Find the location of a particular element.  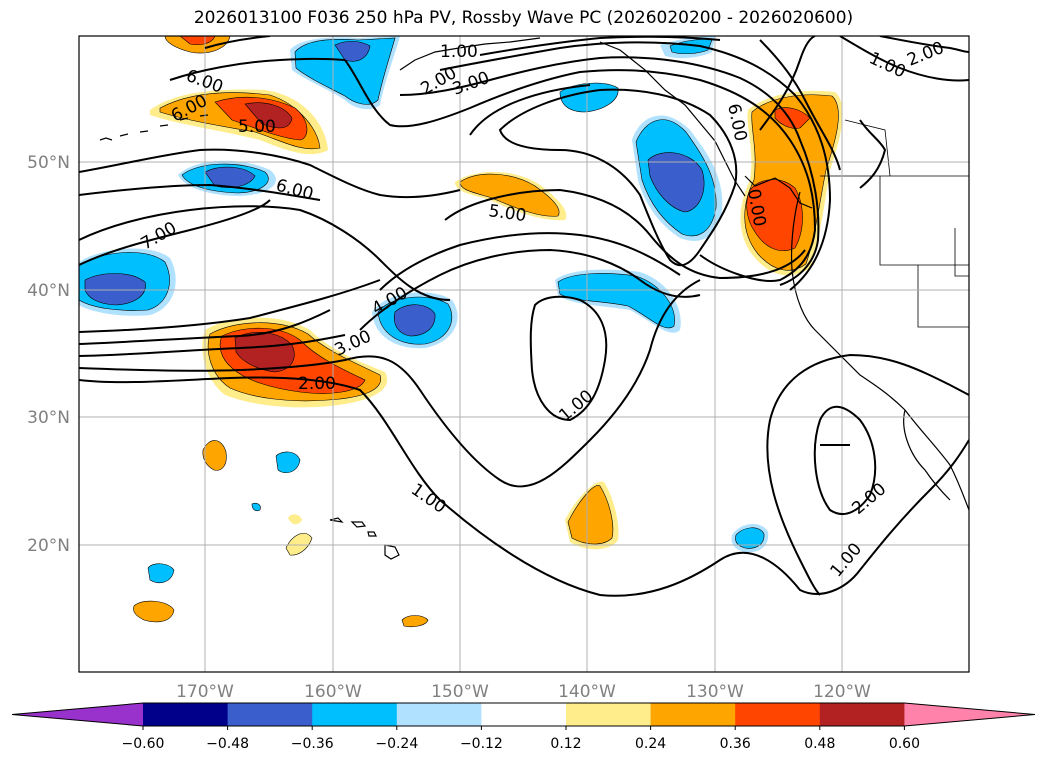

lon-label: 130°W is located at coordinates (715, 692).